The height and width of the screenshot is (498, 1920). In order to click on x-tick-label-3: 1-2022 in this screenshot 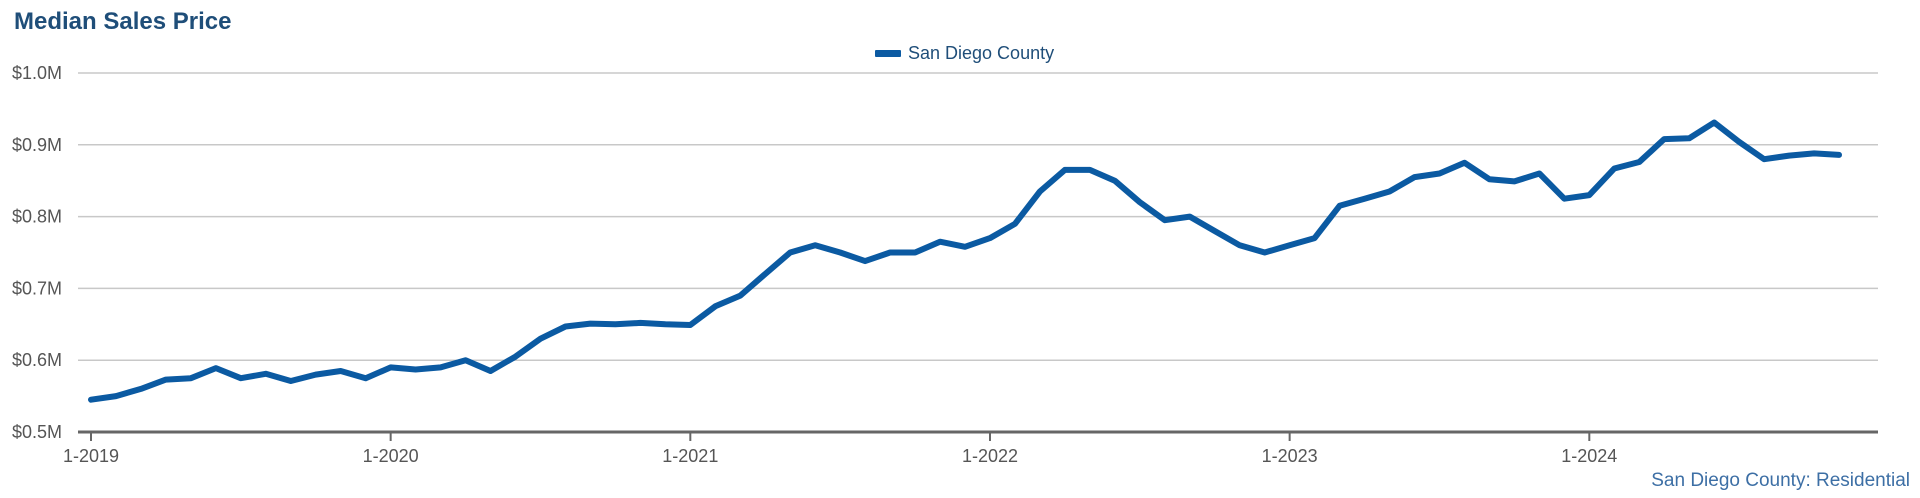, I will do `click(990, 456)`.